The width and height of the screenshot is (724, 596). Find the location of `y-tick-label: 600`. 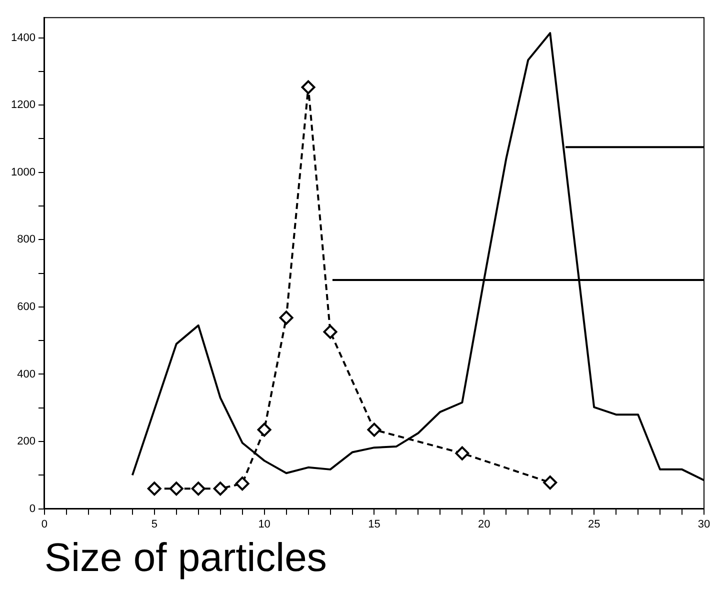

y-tick-label: 600 is located at coordinates (26, 306).